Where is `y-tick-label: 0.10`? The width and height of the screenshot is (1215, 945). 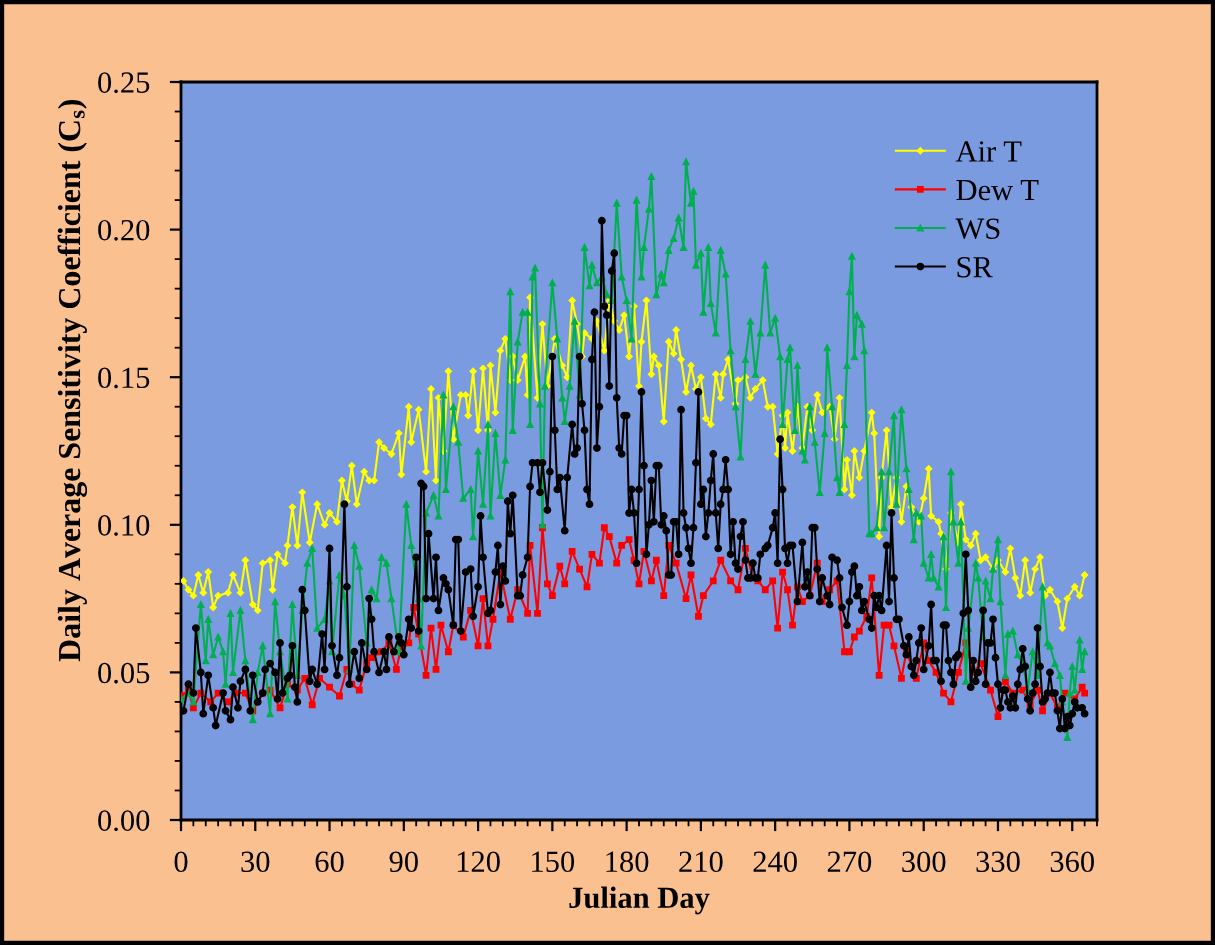
y-tick-label: 0.10 is located at coordinates (124, 525).